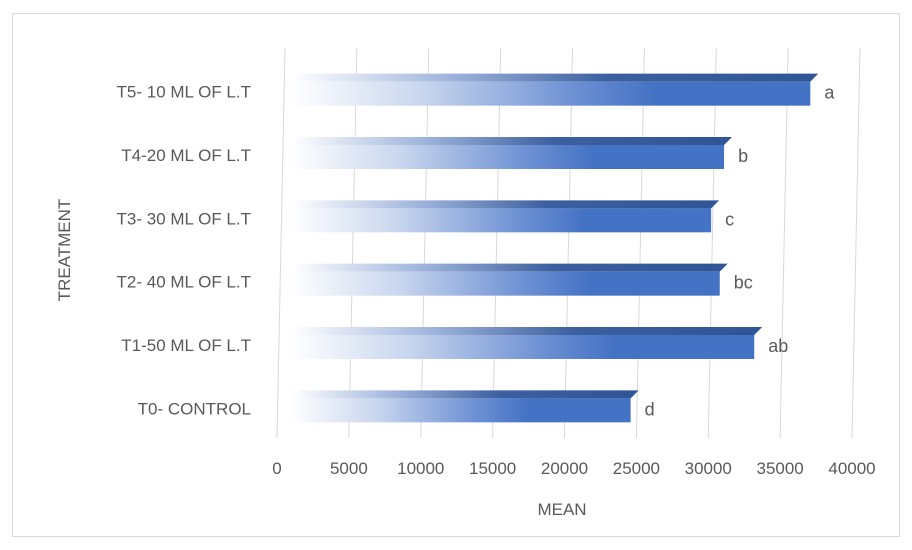 The height and width of the screenshot is (550, 912). What do you see at coordinates (564, 468) in the screenshot?
I see `x-tick-label: 20000` at bounding box center [564, 468].